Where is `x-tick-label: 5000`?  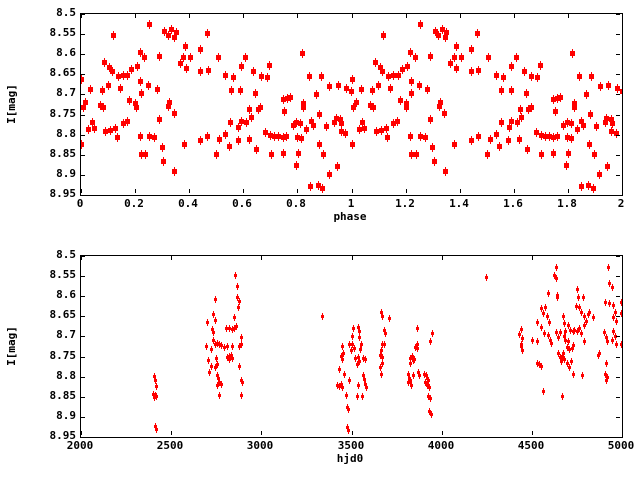
x-tick-label: 5000 is located at coordinates (621, 445).